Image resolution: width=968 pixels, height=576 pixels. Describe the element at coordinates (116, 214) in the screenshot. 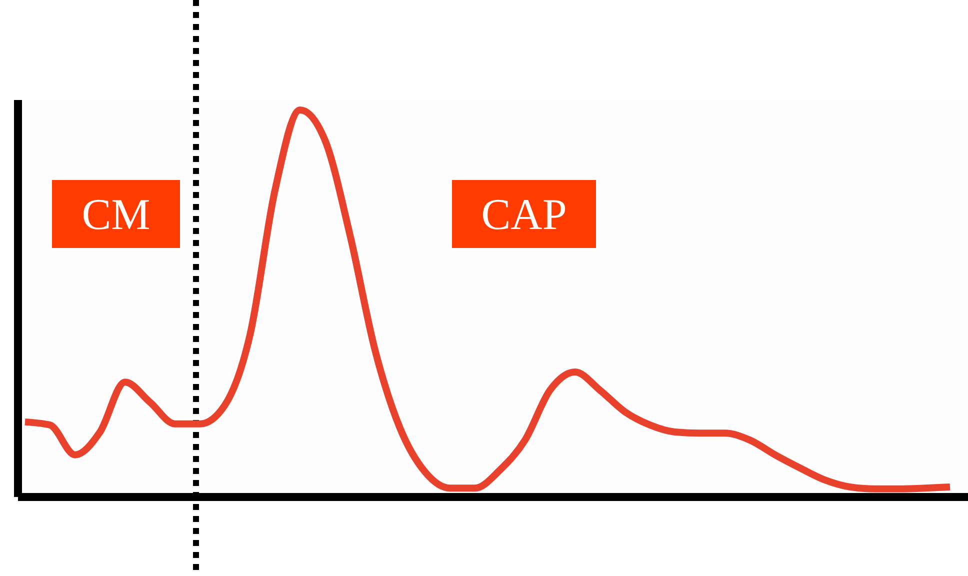

I see `annotation: CM` at that location.